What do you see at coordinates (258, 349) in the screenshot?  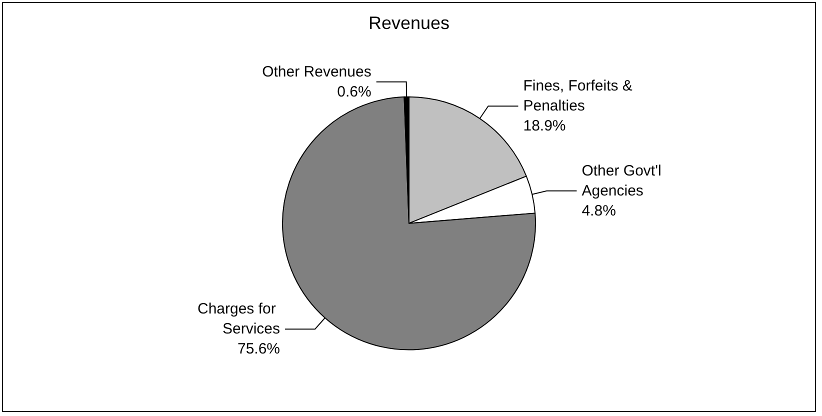 I see `data-label: 75.6%` at bounding box center [258, 349].